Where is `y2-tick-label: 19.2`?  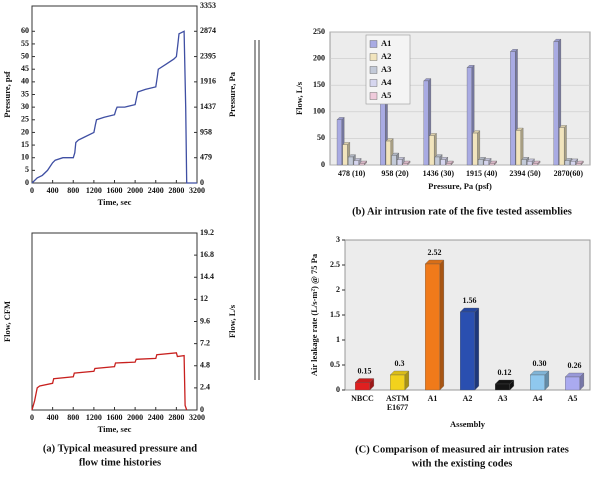
y2-tick-label: 19.2 is located at coordinates (207, 232).